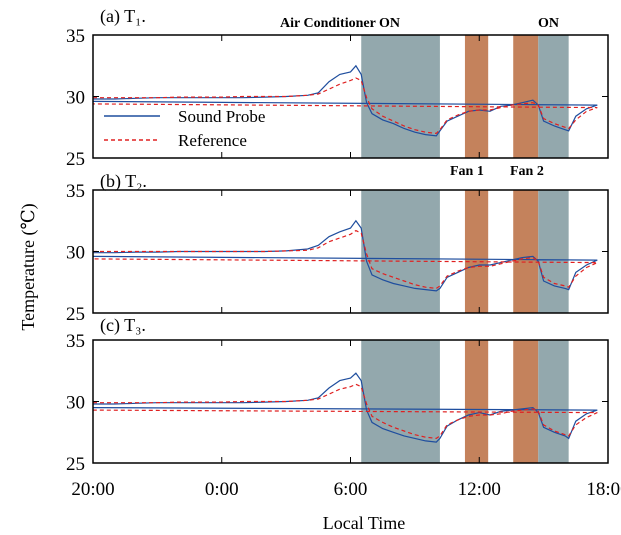  Describe the element at coordinates (364, 523) in the screenshot. I see `x-axis-label: Local Time` at that location.